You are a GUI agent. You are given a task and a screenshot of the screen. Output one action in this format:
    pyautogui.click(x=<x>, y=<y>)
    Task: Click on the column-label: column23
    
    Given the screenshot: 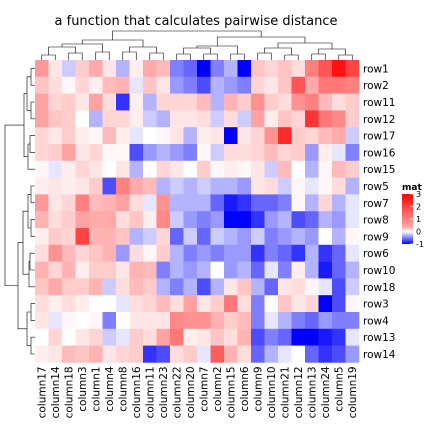 What is the action you would take?
    pyautogui.click(x=164, y=392)
    